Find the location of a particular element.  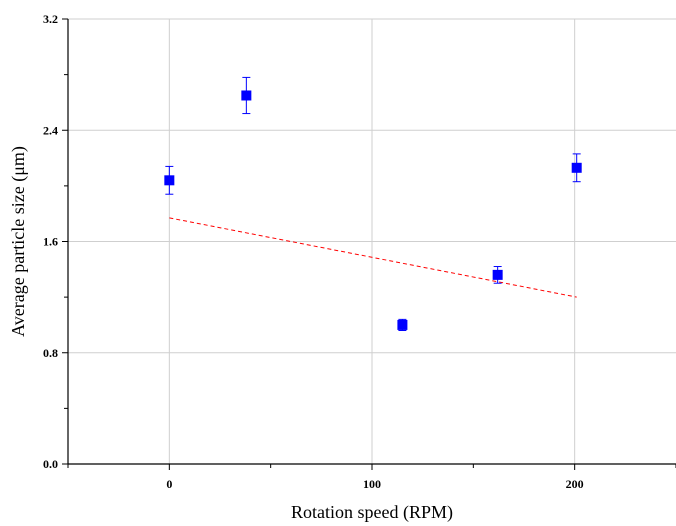

y-tick-label: 3.2 is located at coordinates (50, 19).